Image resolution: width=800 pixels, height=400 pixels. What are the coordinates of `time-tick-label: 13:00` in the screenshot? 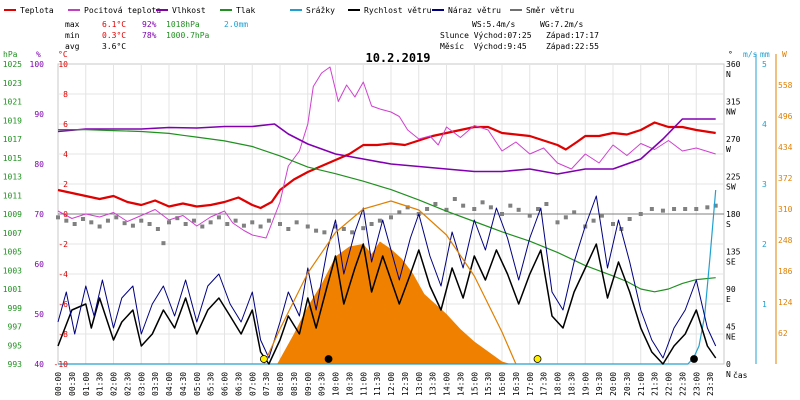 It's located at (419, 384).